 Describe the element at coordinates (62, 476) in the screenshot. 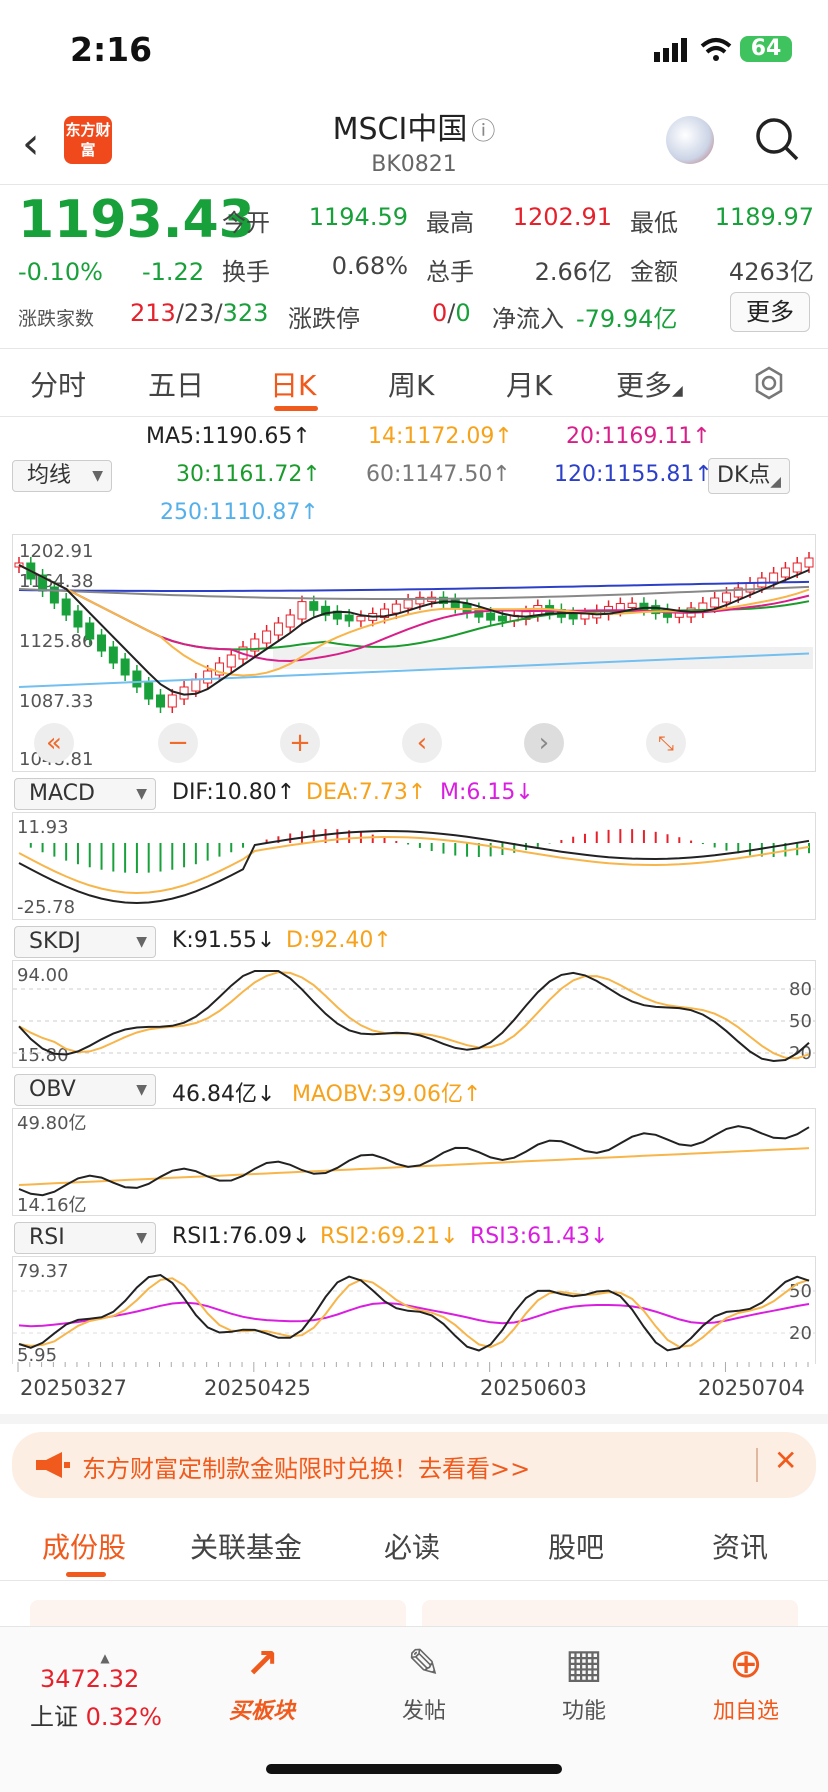

I see `ma-select: 均线 ▼` at that location.